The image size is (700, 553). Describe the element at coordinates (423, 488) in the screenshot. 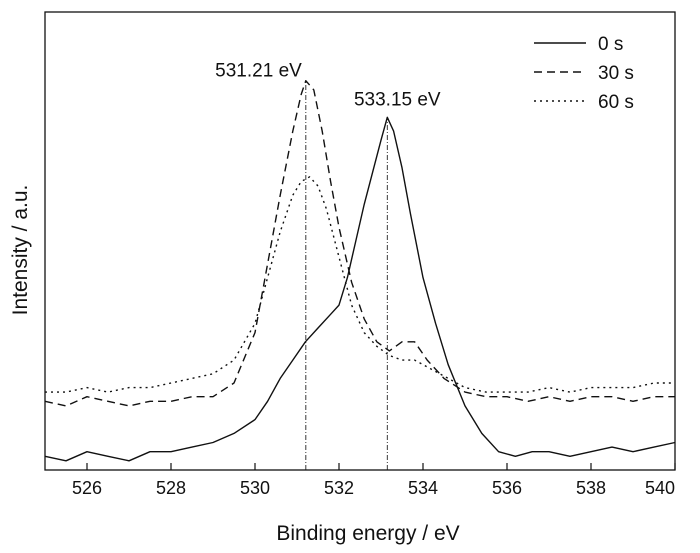

I see `x-tick-label-534: 534` at that location.